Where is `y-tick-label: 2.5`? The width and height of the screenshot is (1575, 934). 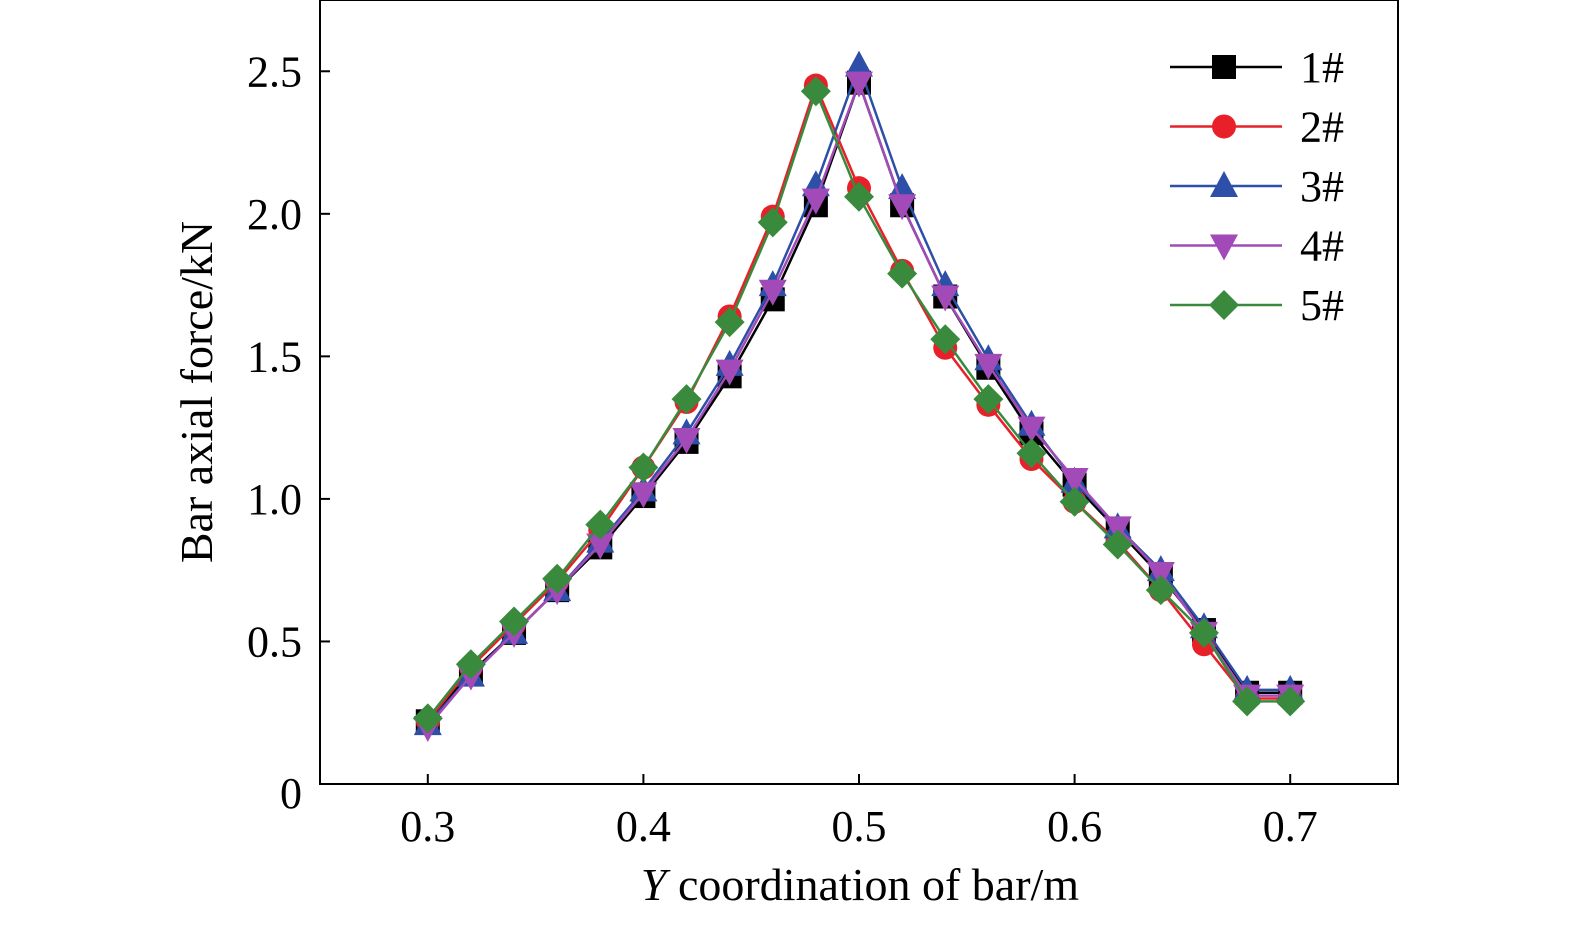
y-tick-label: 2.5 is located at coordinates (274, 71).